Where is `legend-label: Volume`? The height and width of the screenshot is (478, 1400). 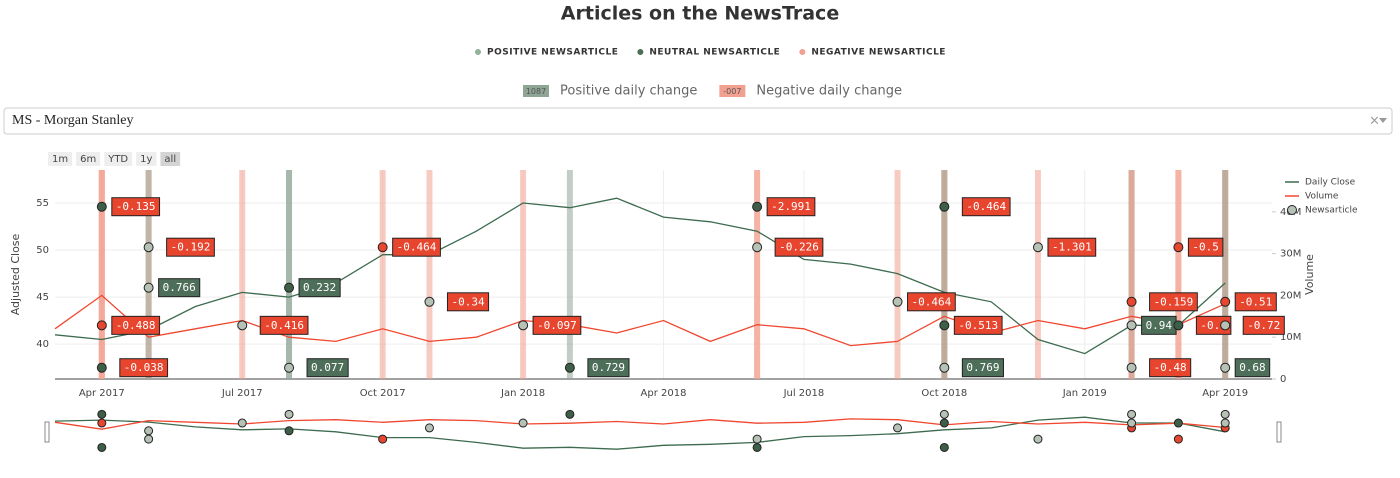 legend-label: Volume is located at coordinates (1322, 197).